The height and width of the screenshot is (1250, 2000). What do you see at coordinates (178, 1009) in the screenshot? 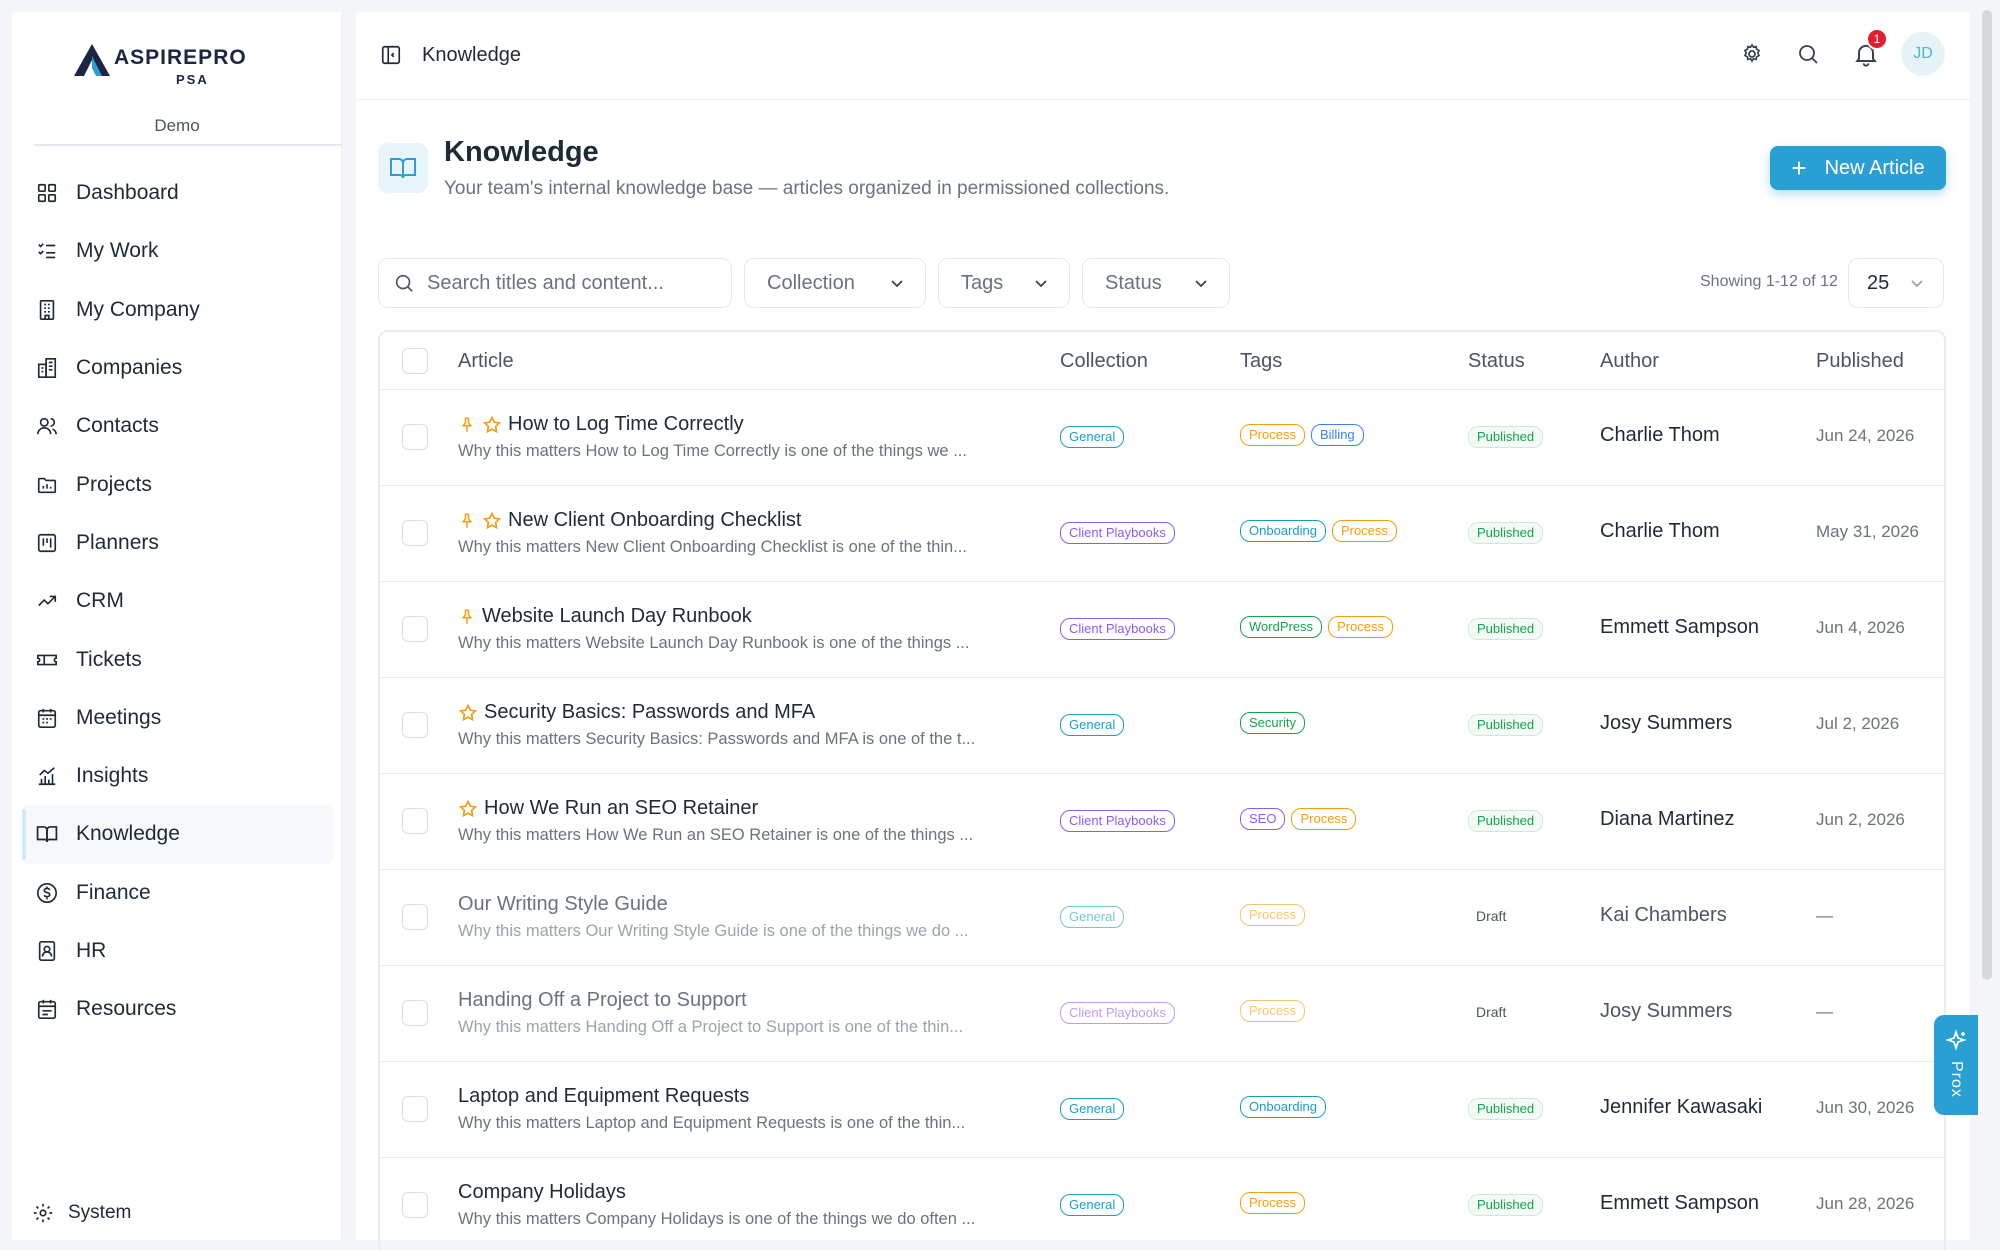
I see `sidebar-item-resources: Resources` at bounding box center [178, 1009].